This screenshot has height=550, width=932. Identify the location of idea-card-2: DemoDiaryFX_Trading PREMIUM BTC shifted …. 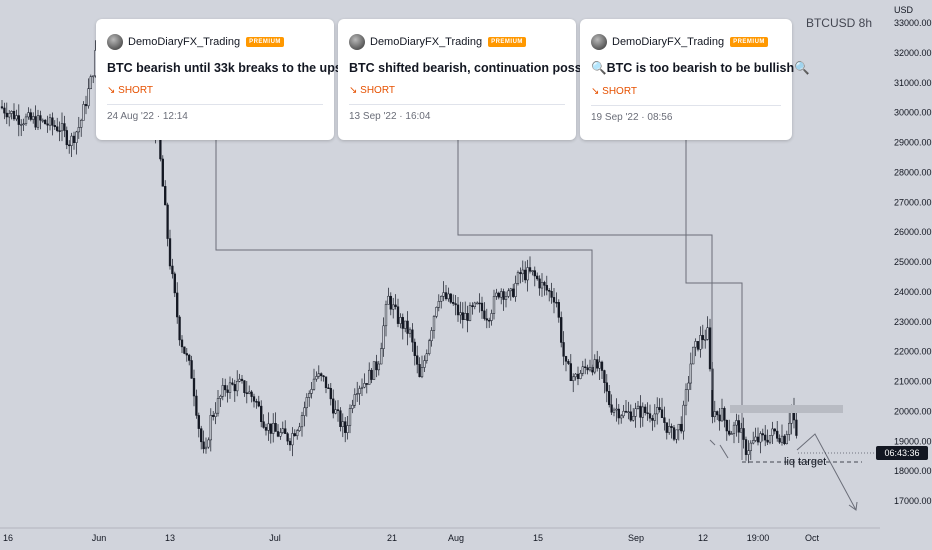
(471, 79).